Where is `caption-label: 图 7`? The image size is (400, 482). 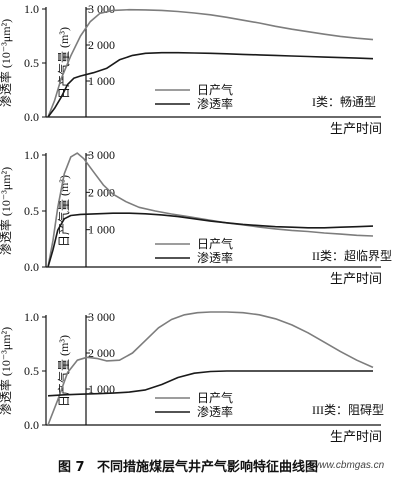
caption-label: 图 7 is located at coordinates (71, 467).